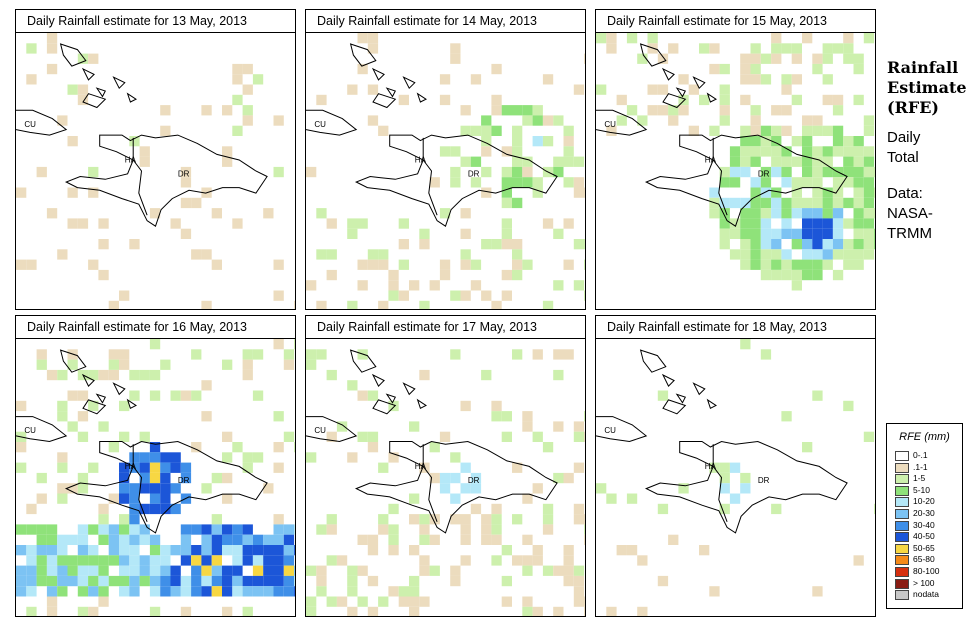 The width and height of the screenshot is (971, 635). Describe the element at coordinates (320, 430) in the screenshot. I see `country-label-cuba: CU` at that location.